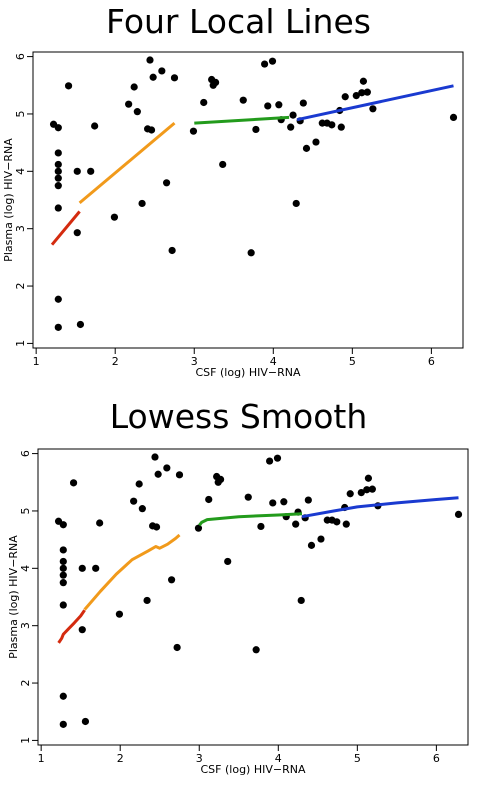  I want to click on x-axis-label: CSF (log) HIV−RNA, so click(253, 769).